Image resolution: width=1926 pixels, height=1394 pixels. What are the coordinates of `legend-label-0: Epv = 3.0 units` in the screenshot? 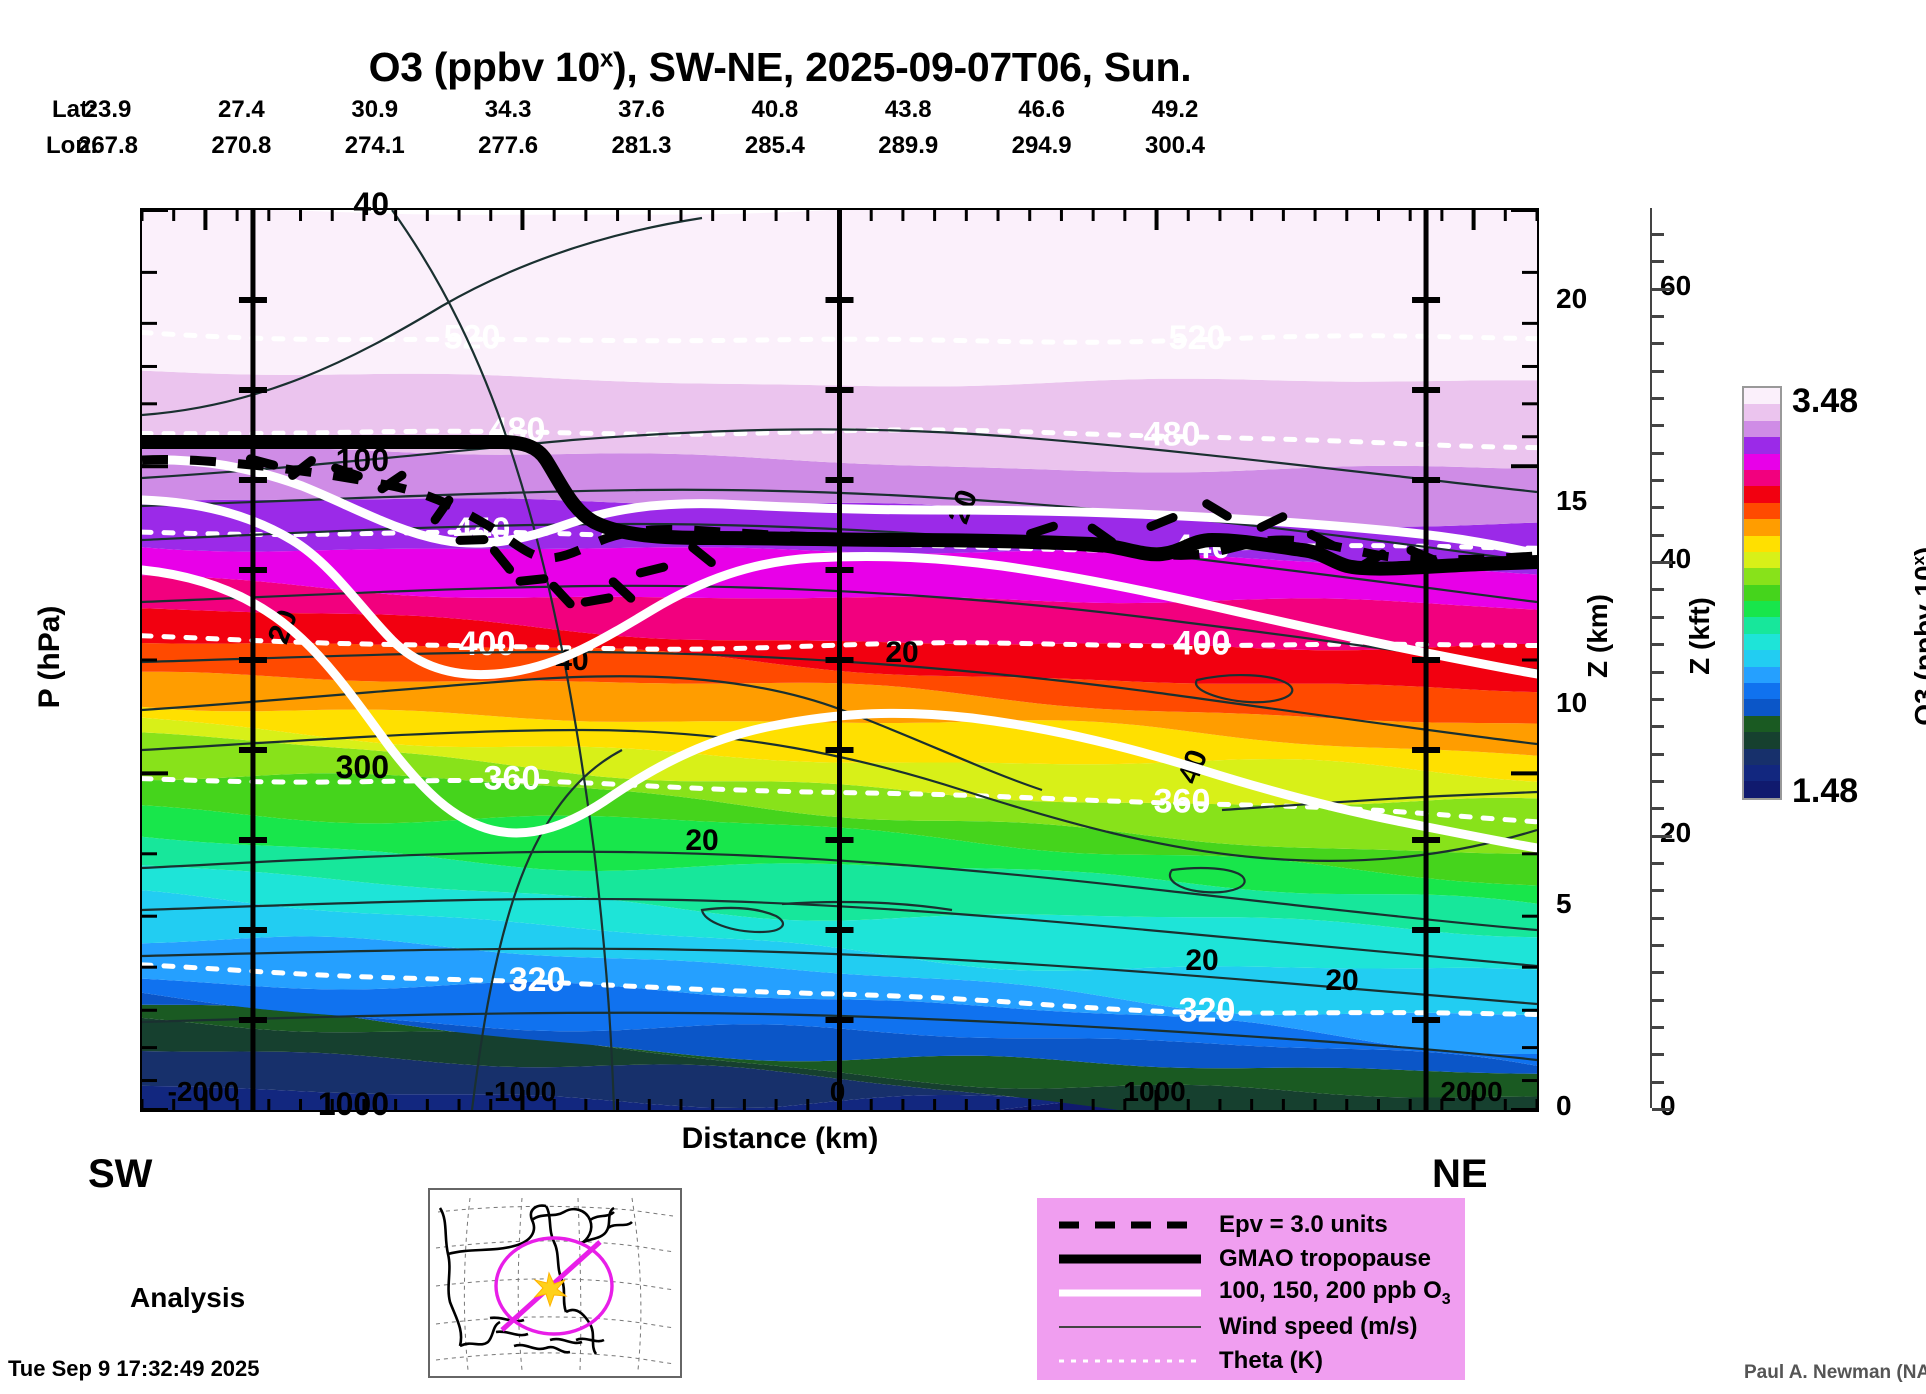 It's located at (1303, 1224).